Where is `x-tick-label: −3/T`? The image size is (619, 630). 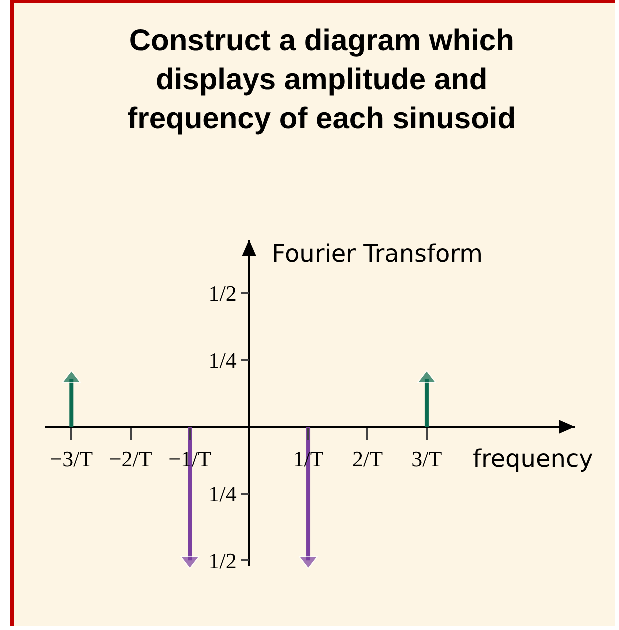
x-tick-label: −3/T is located at coordinates (72, 459).